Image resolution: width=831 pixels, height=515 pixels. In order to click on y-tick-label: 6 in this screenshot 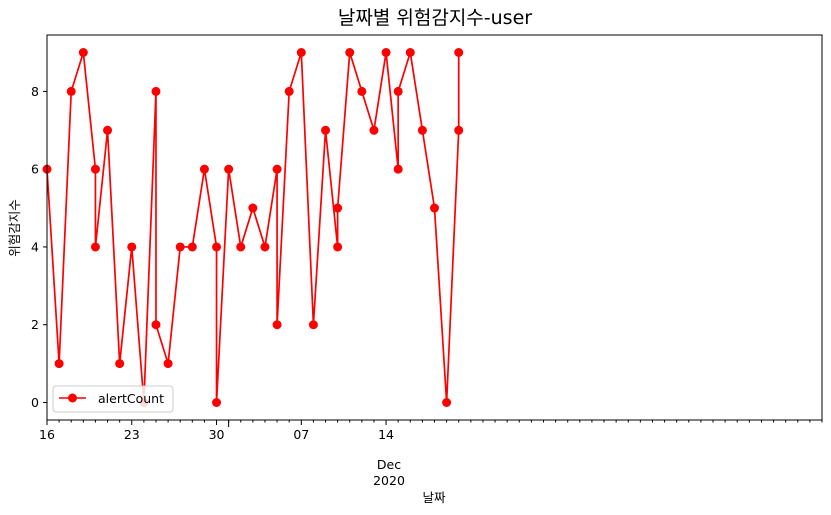, I will do `click(35, 169)`.